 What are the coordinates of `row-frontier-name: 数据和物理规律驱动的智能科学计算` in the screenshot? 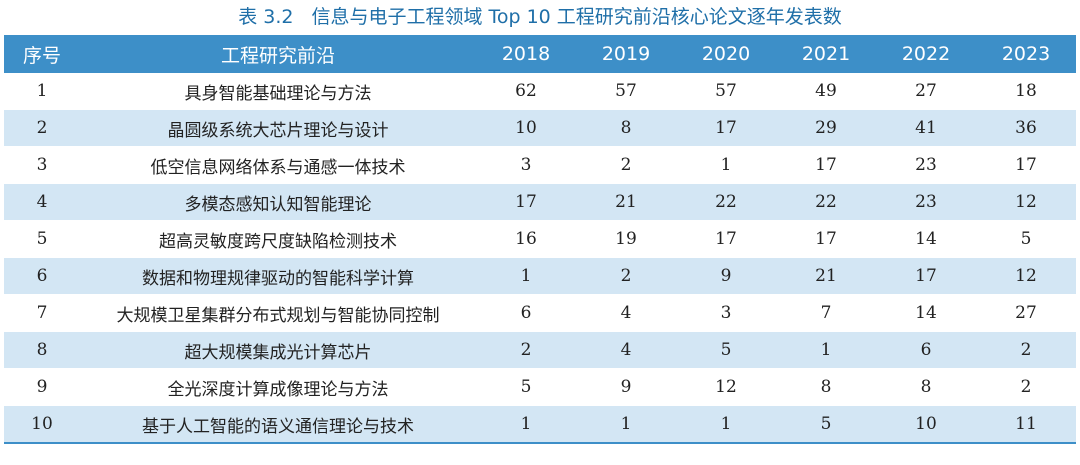 It's located at (278, 276).